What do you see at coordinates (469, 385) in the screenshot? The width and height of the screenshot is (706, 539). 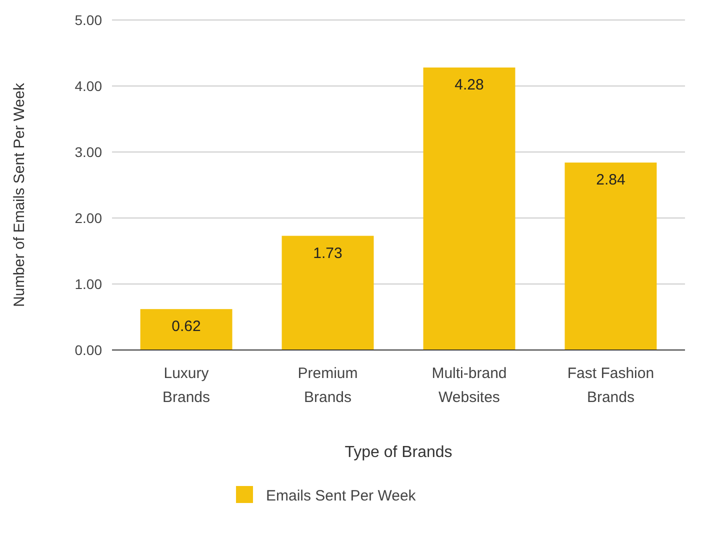 I see `x-tick-label: Multi-brand Websites` at bounding box center [469, 385].